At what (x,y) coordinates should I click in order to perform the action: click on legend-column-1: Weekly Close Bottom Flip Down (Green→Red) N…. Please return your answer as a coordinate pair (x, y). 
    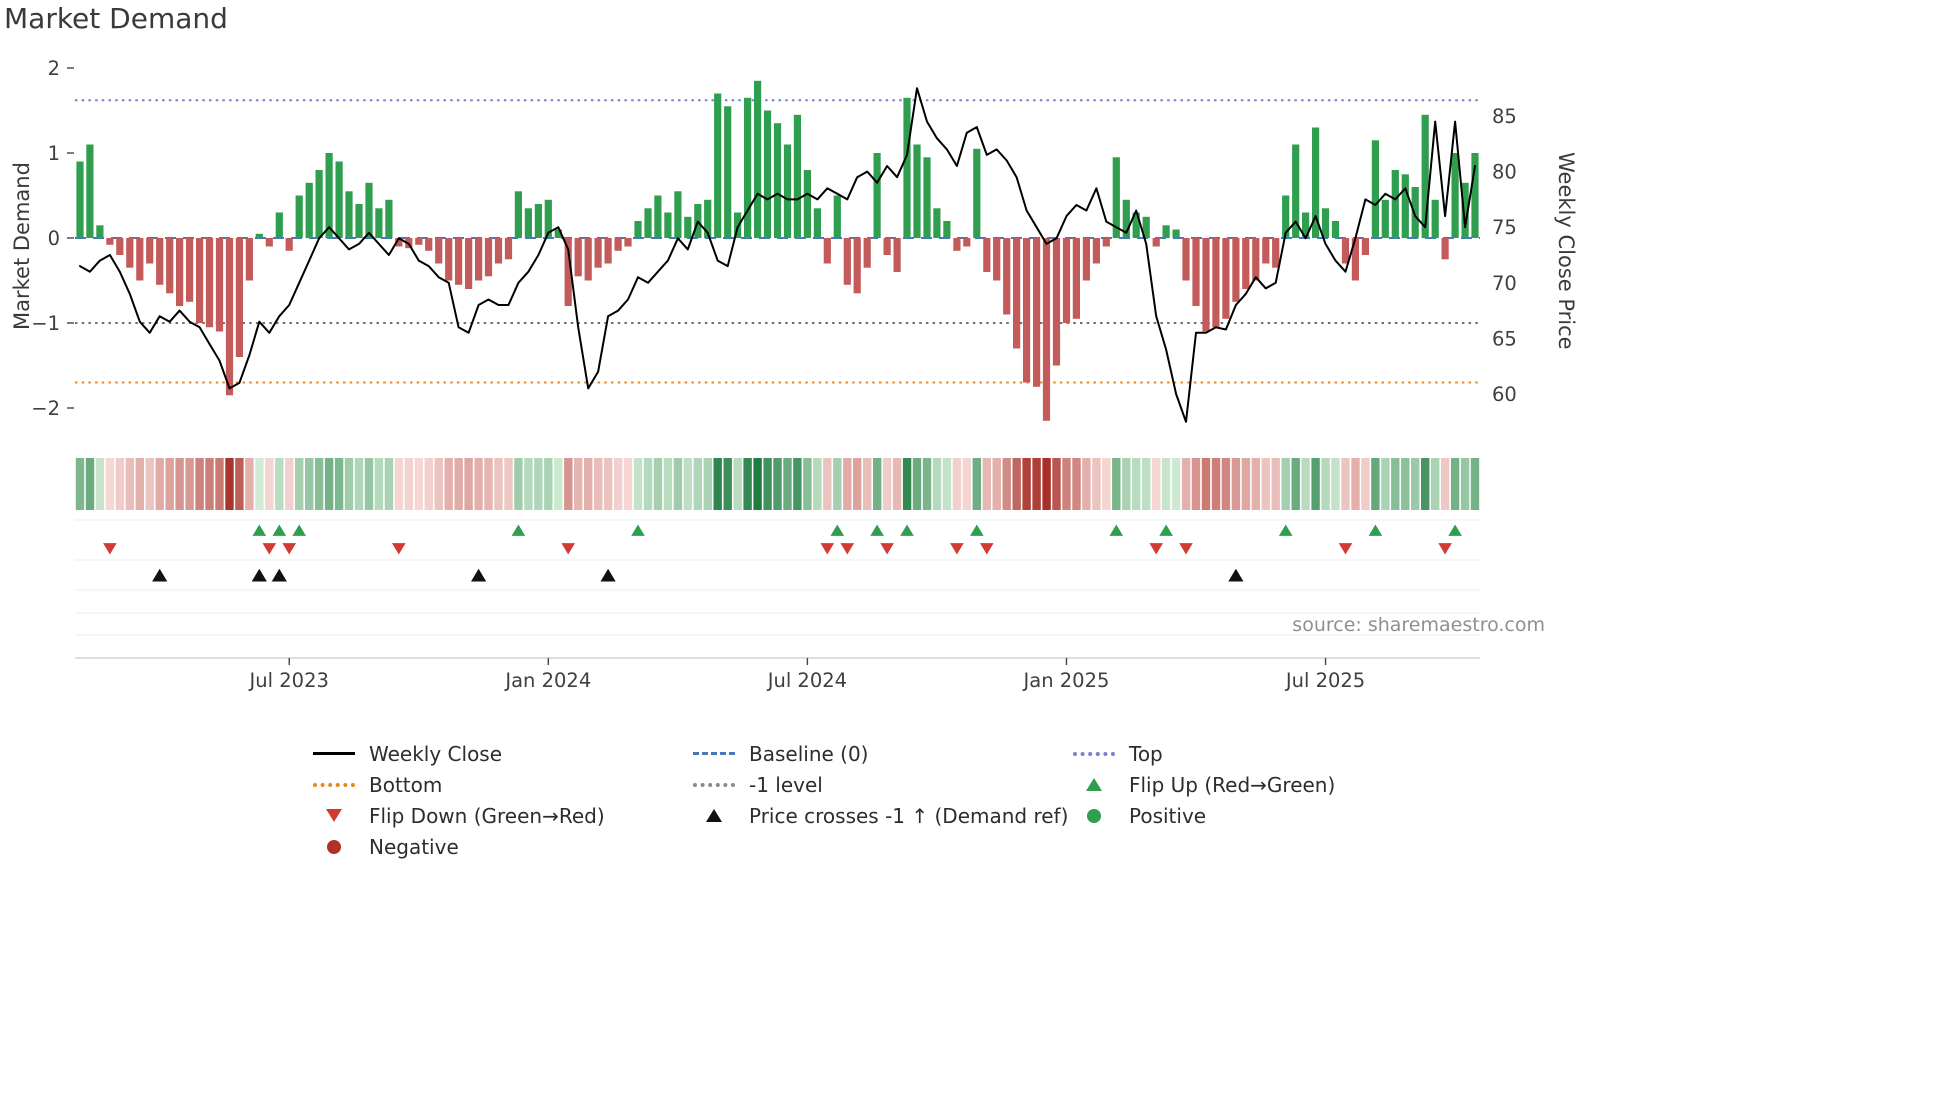
    Looking at the image, I should click on (459, 800).